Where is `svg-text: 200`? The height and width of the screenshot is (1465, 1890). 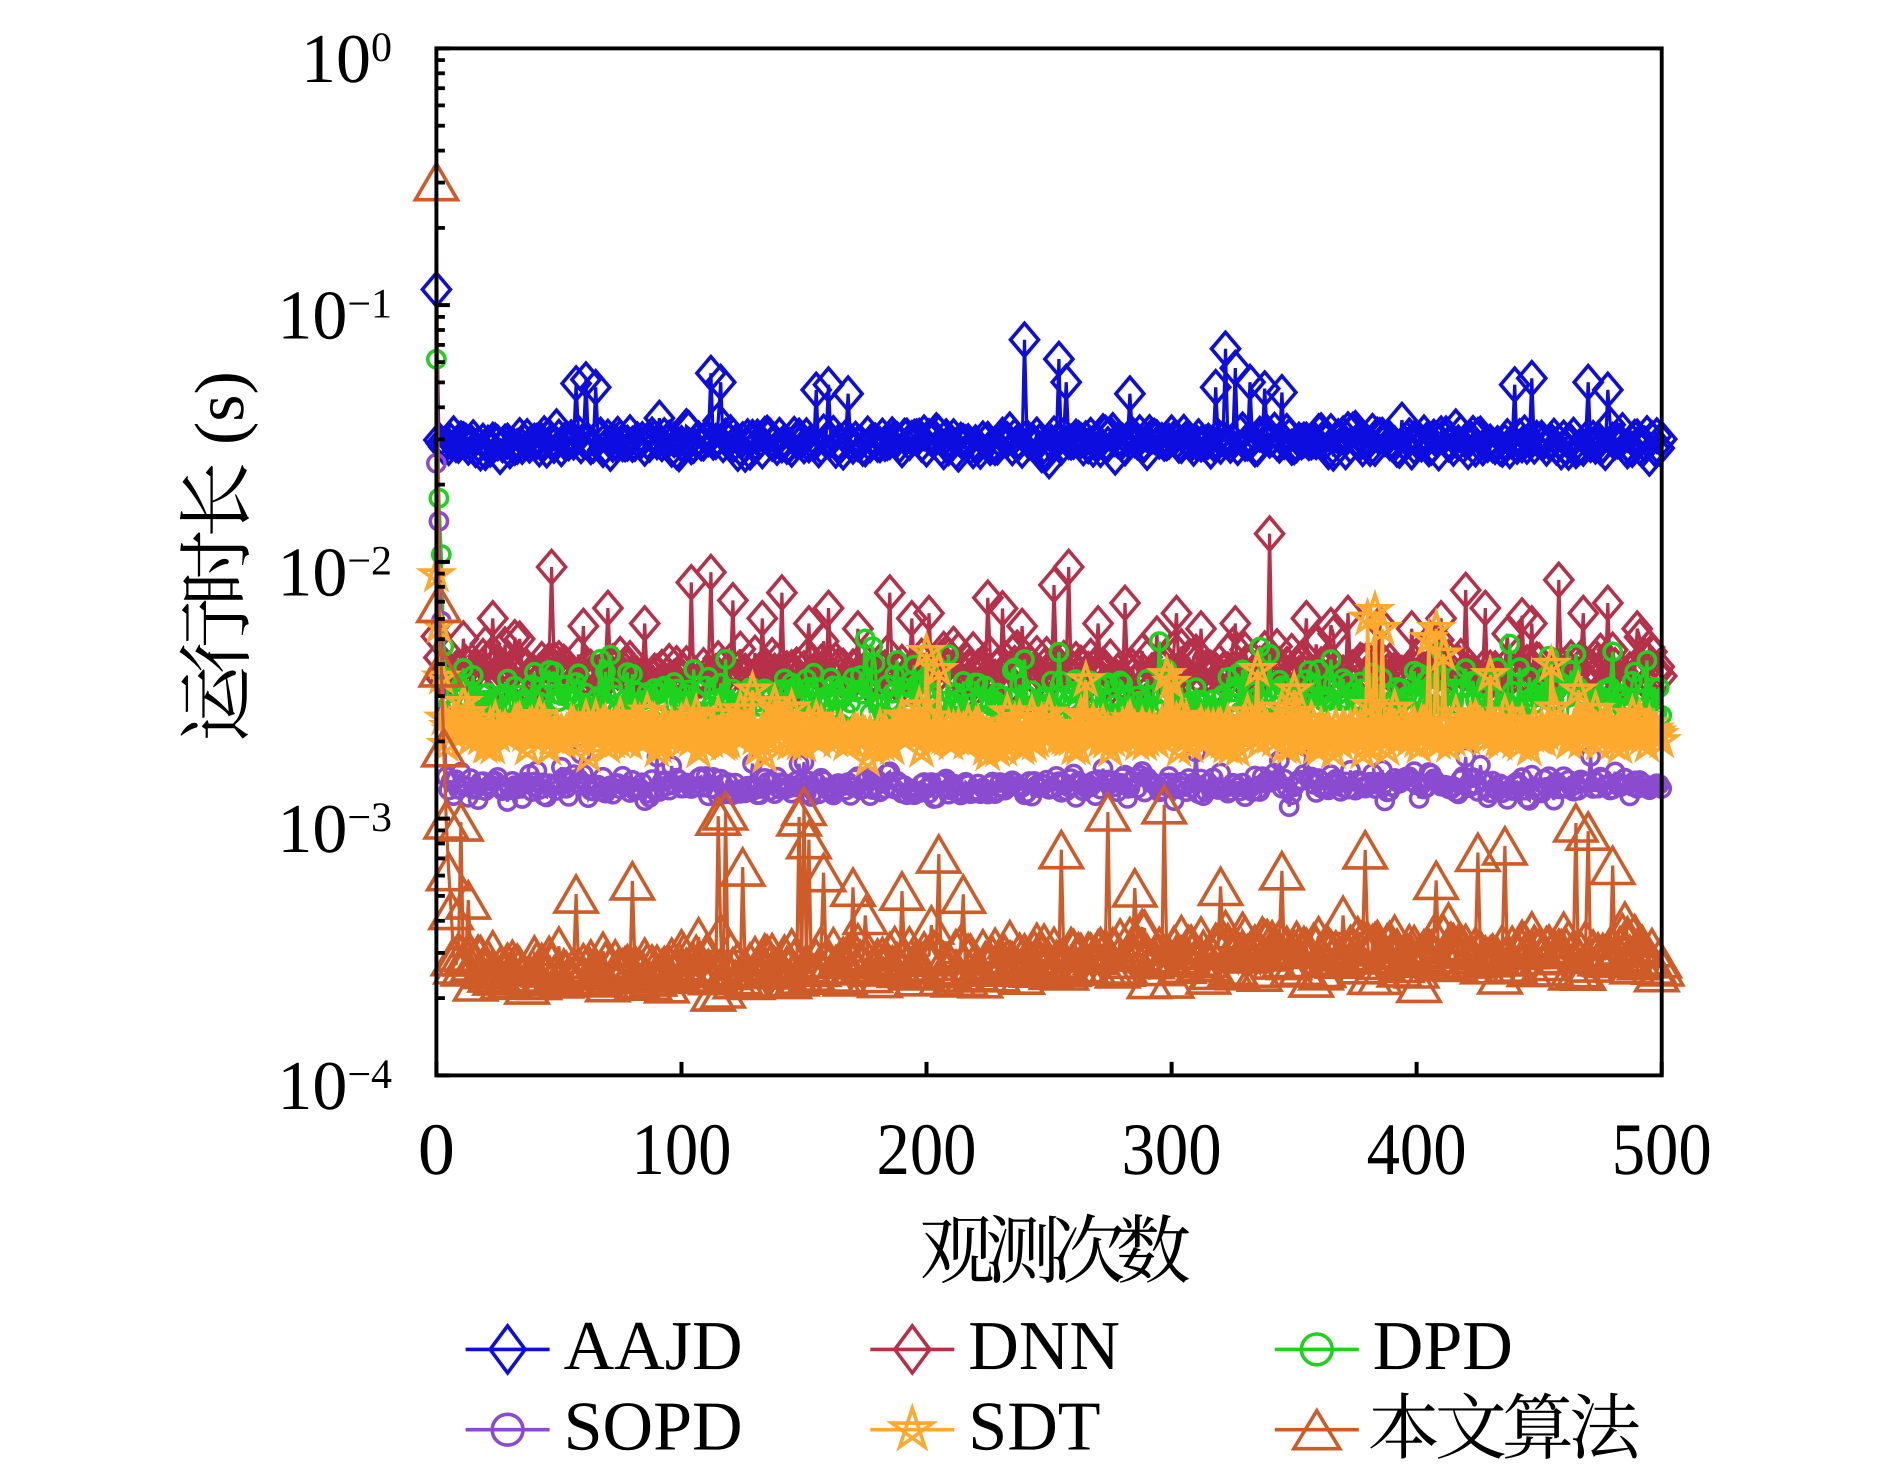
svg-text: 200 is located at coordinates (927, 1150).